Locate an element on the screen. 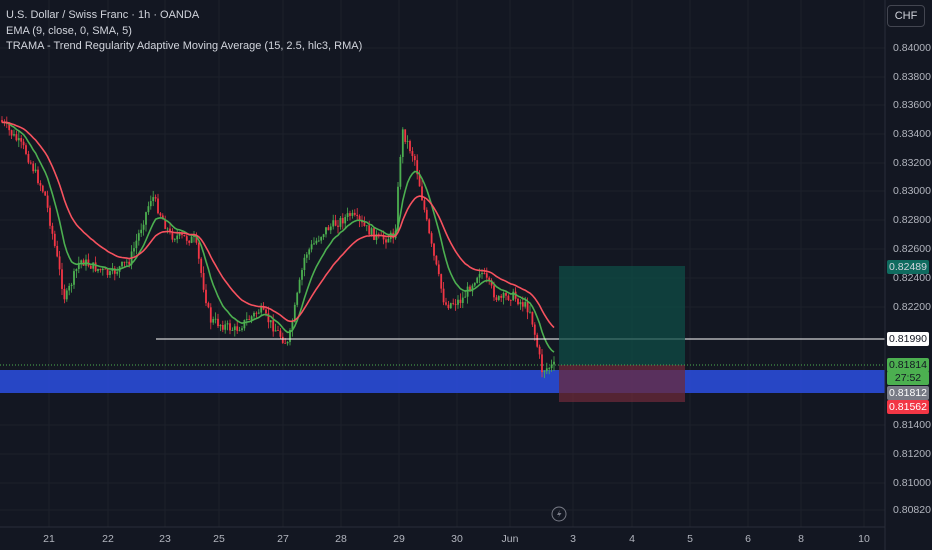 This screenshot has height=550, width=932. entry-price-tag: 0.81812 is located at coordinates (908, 393).